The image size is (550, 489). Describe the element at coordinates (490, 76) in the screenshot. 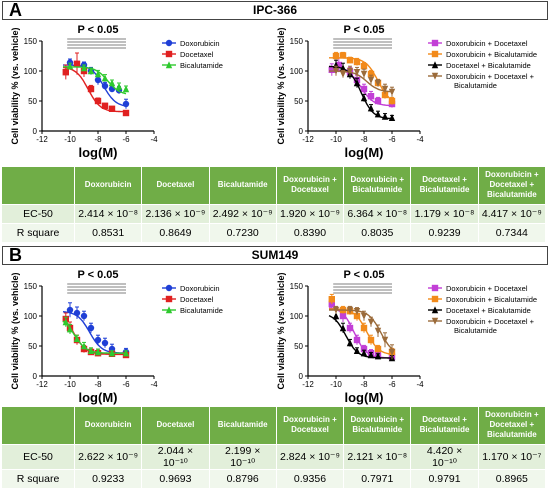

I see `chart-a-right-legend-label: Doxorubicin + Docetaxel +` at that location.